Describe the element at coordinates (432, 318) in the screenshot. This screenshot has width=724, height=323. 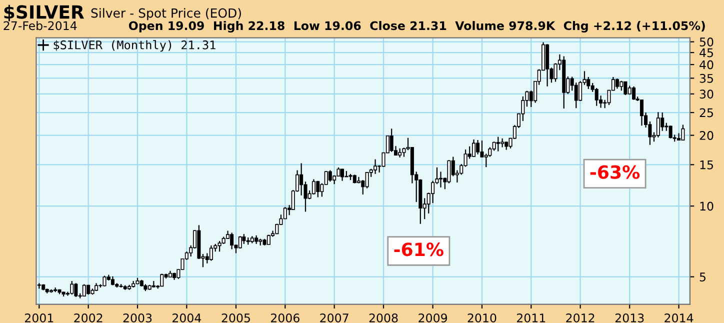
I see `x-tick-label: 2009` at that location.